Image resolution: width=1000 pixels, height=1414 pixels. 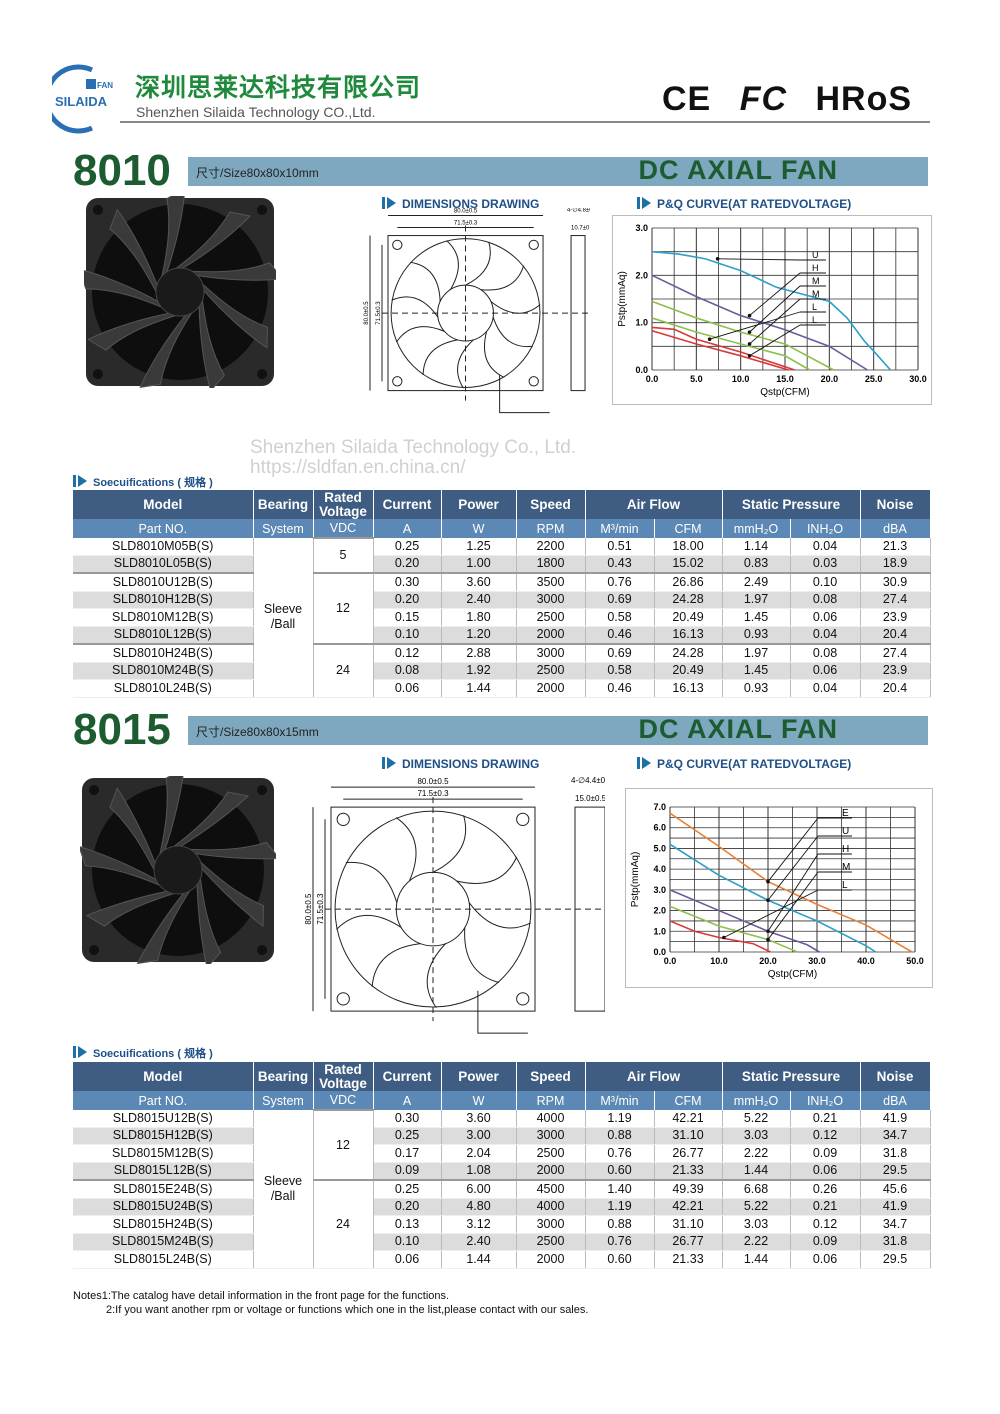 What do you see at coordinates (830, 379) in the screenshot?
I see `x-tick-label: 20.0` at bounding box center [830, 379].